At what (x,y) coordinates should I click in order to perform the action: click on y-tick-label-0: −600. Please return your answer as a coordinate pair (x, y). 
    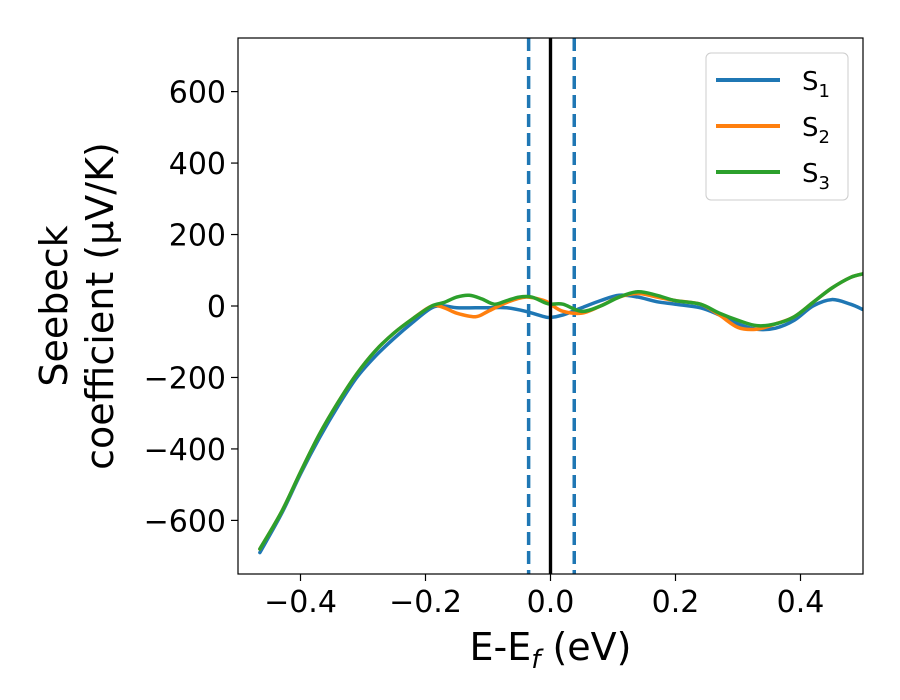
    Looking at the image, I should click on (185, 521).